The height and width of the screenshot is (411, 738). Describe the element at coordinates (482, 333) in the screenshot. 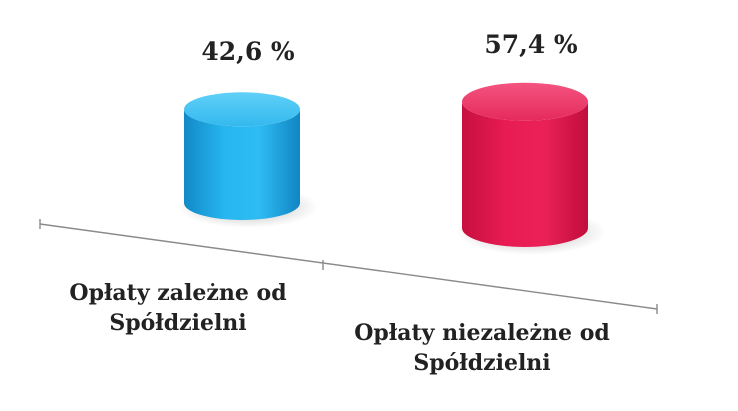

I see `category-label-line: Opłaty niezależne od` at that location.